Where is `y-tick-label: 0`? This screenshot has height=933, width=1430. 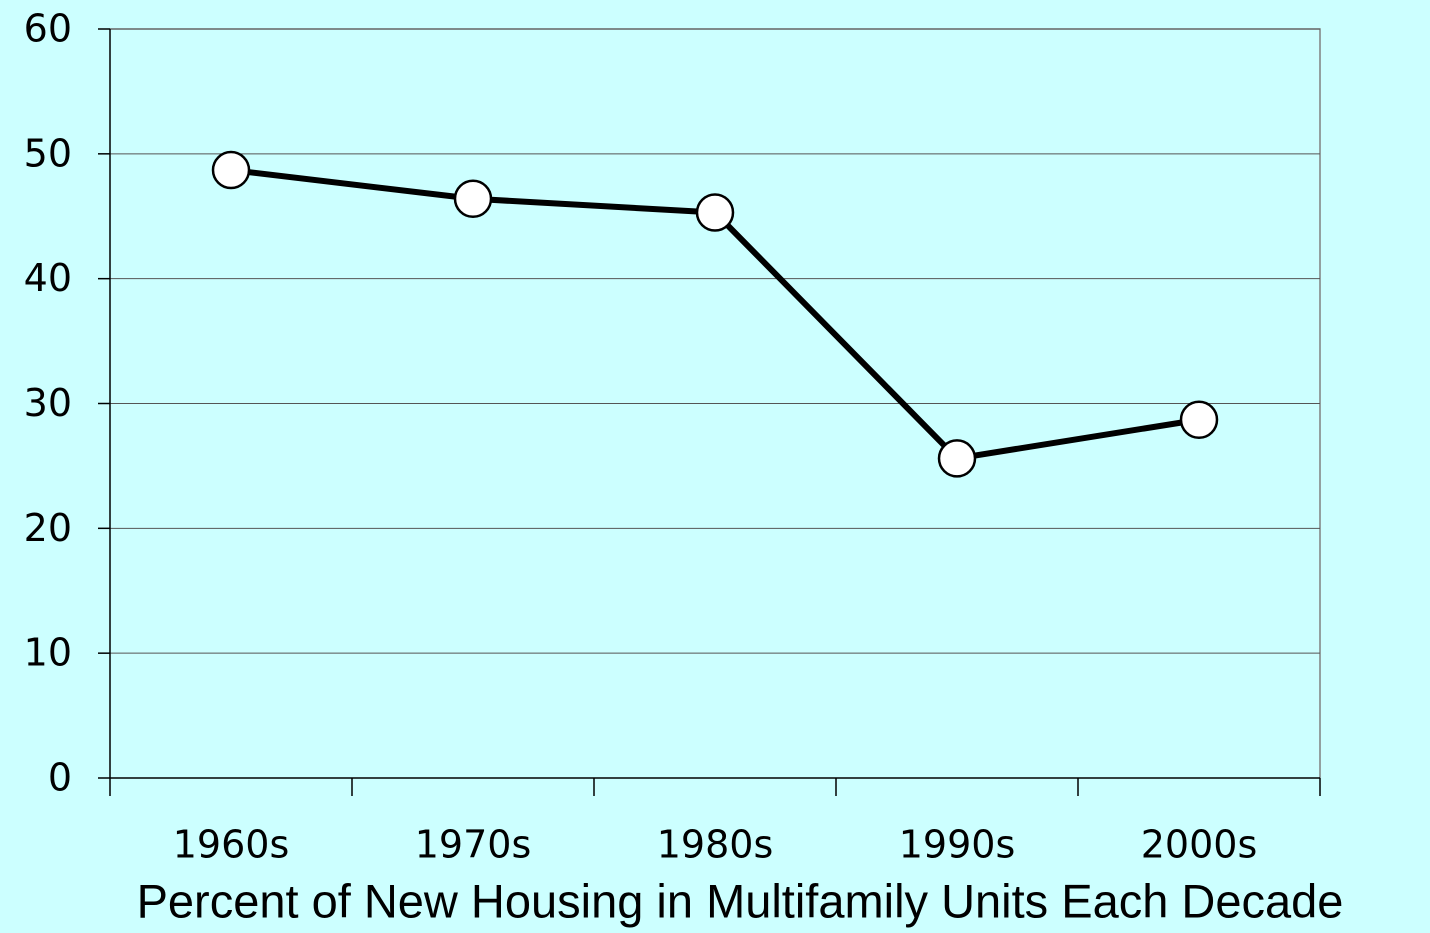
y-tick-label: 0 is located at coordinates (60, 778).